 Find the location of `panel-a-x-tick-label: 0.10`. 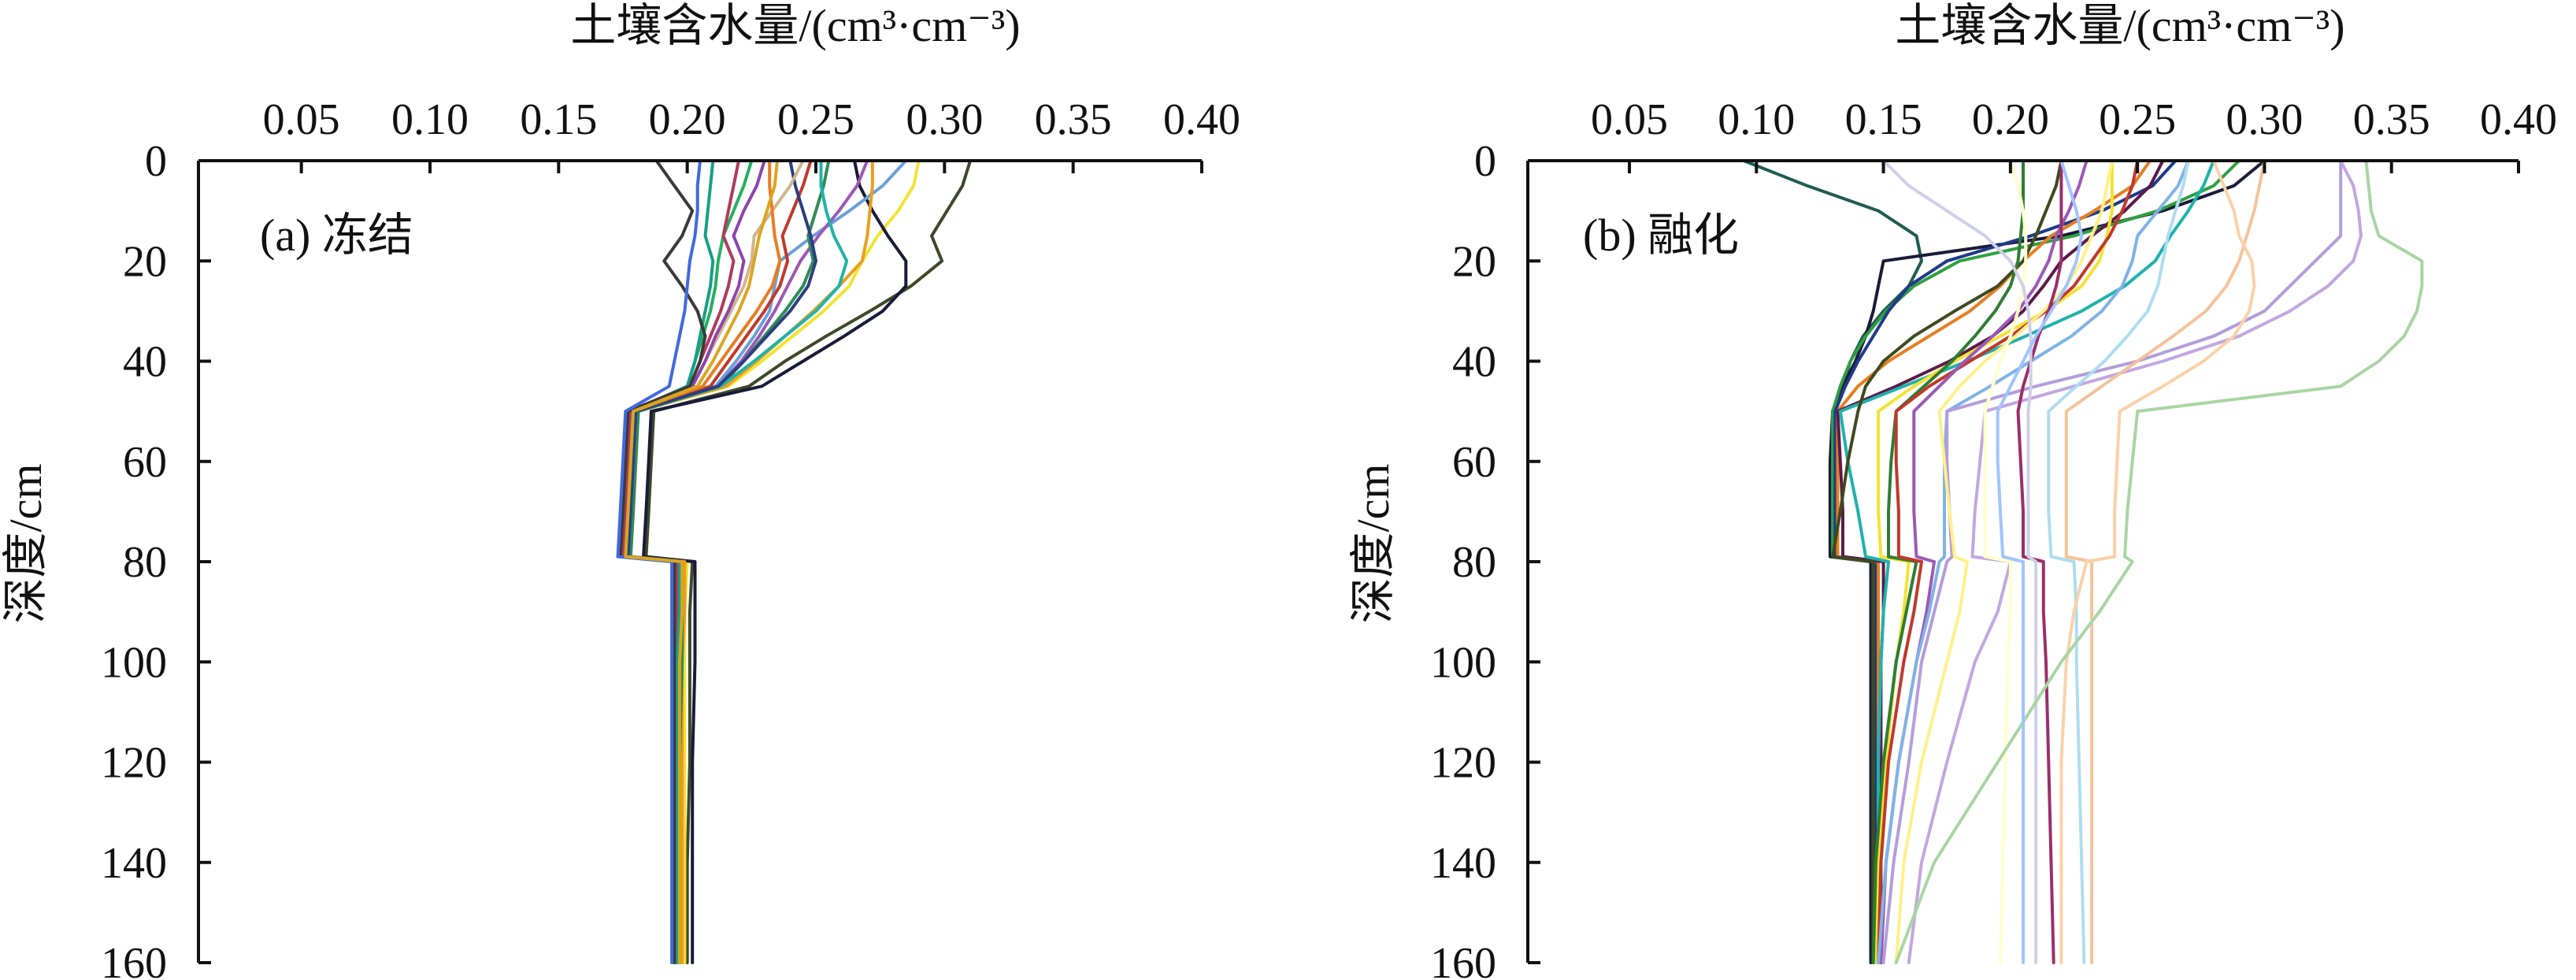

panel-a-x-tick-label: 0.10 is located at coordinates (430, 119).